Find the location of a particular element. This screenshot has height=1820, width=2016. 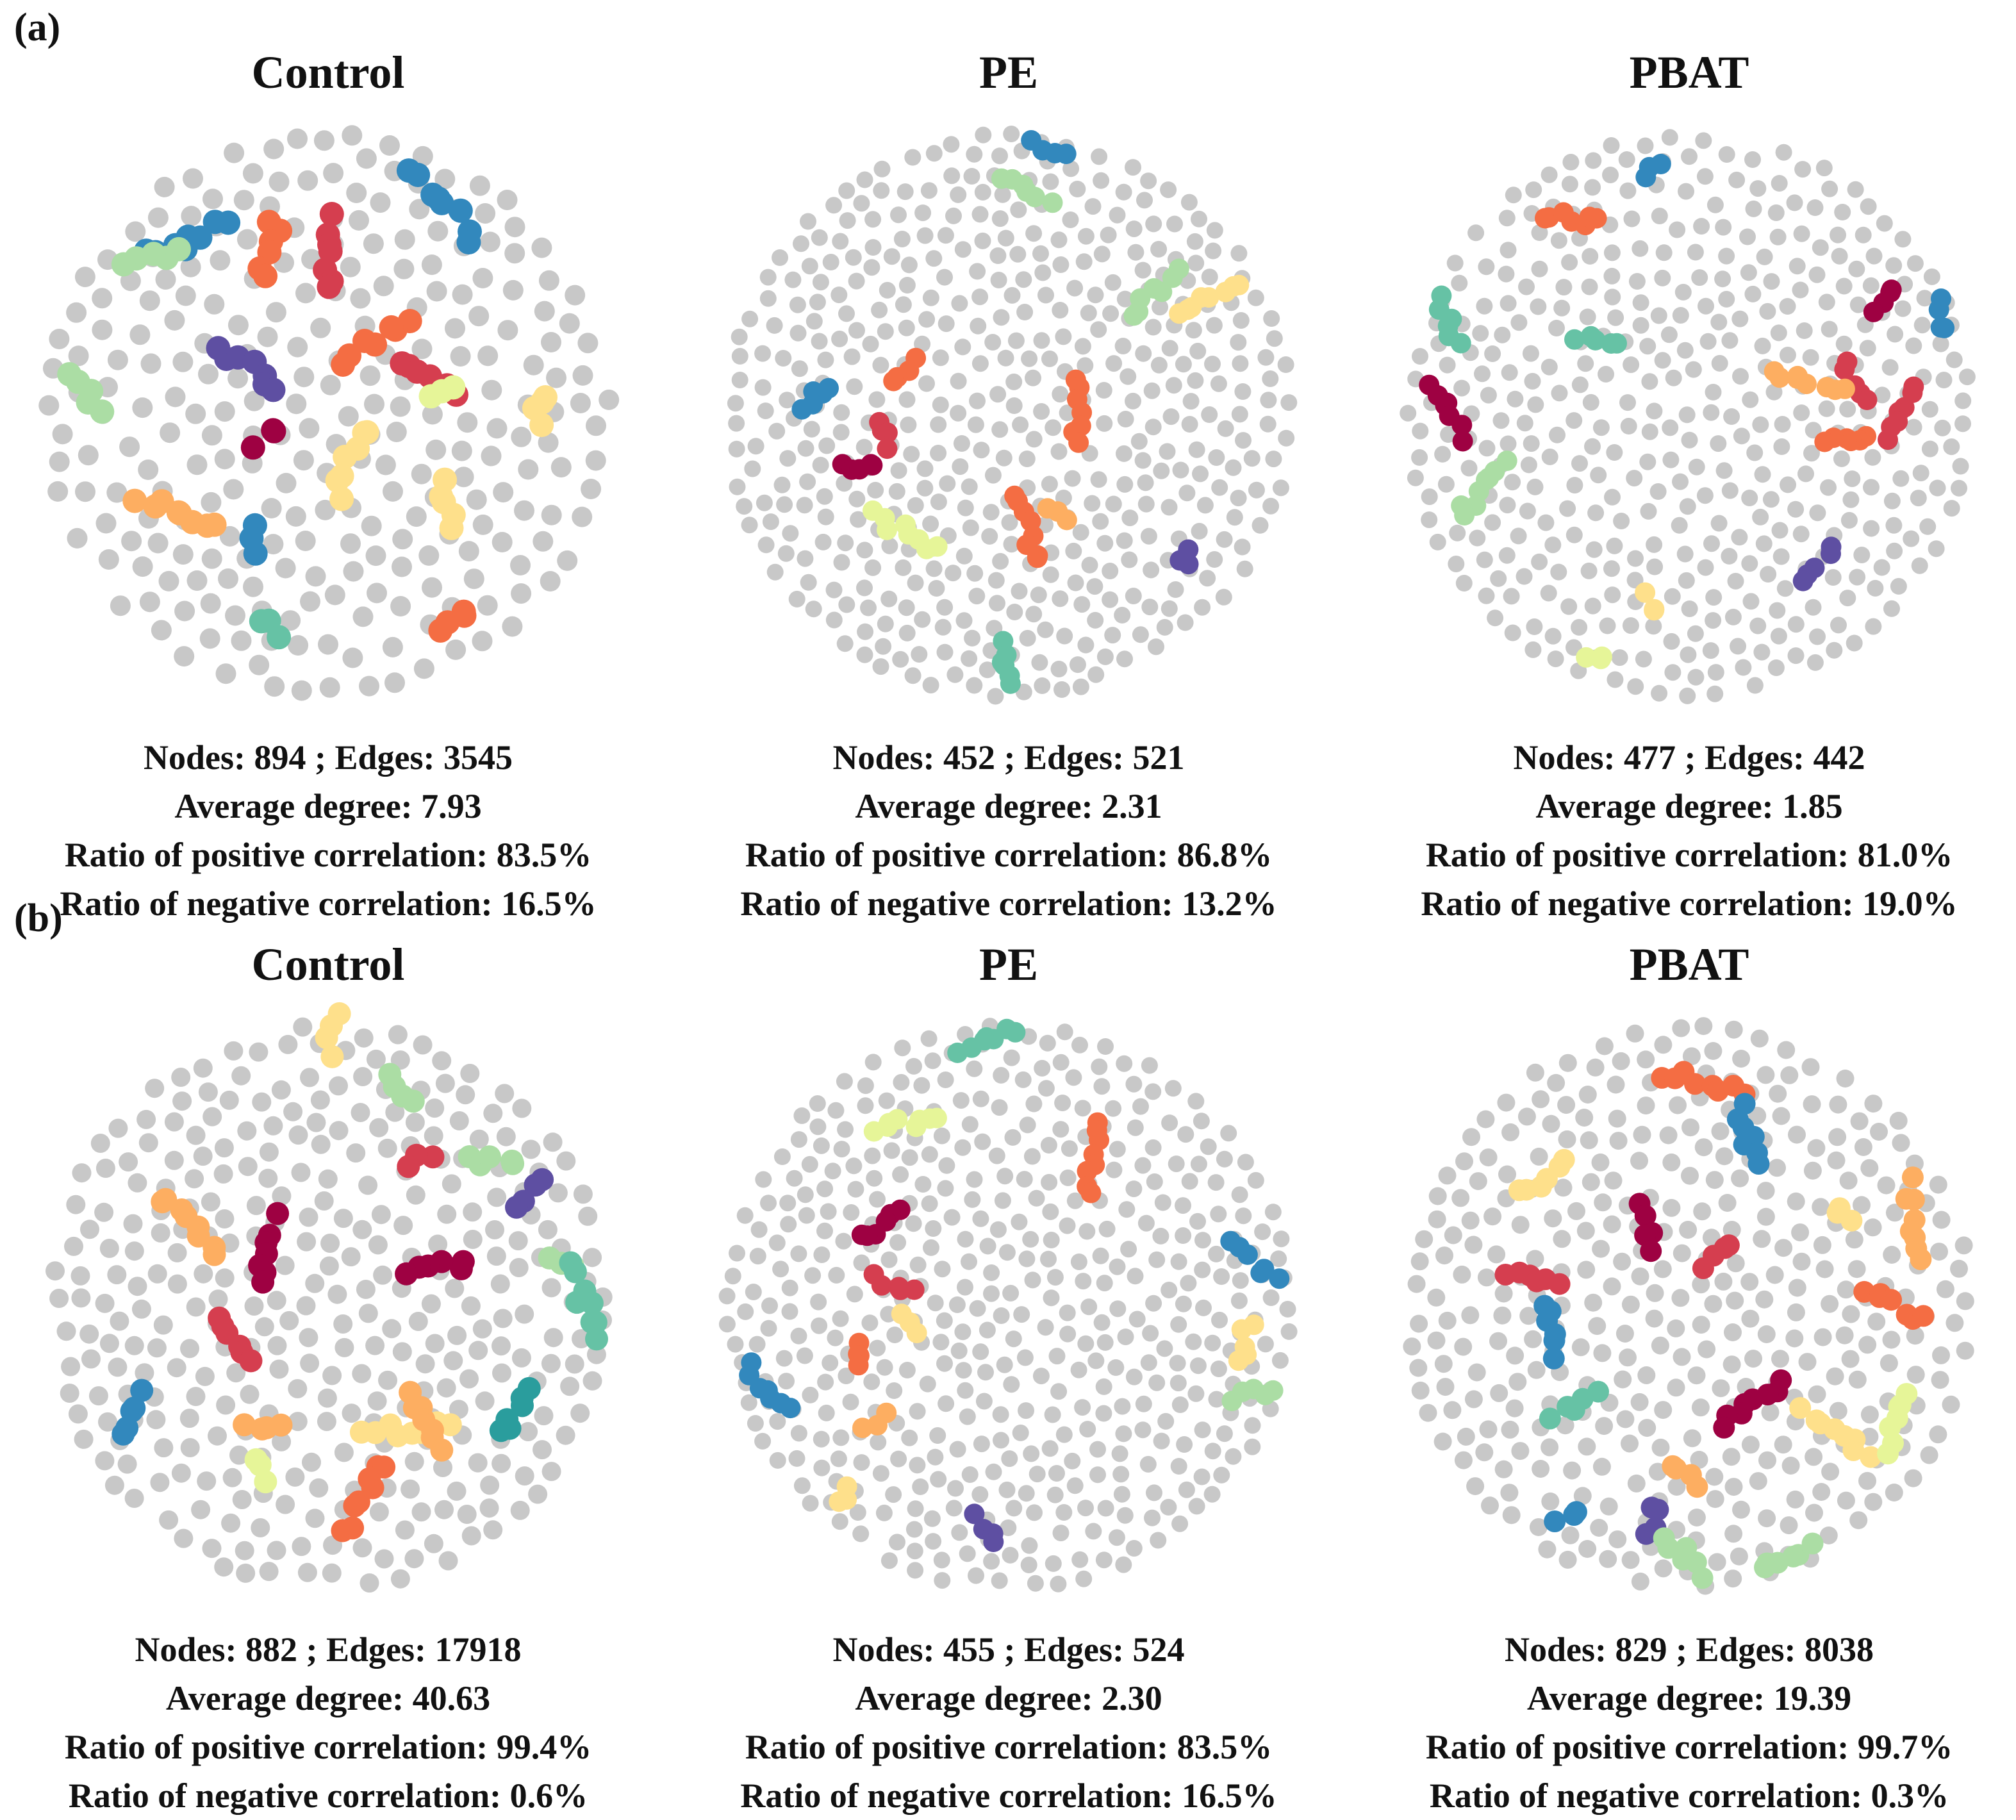

average-degree-value: 19.39 is located at coordinates (1812, 1698).